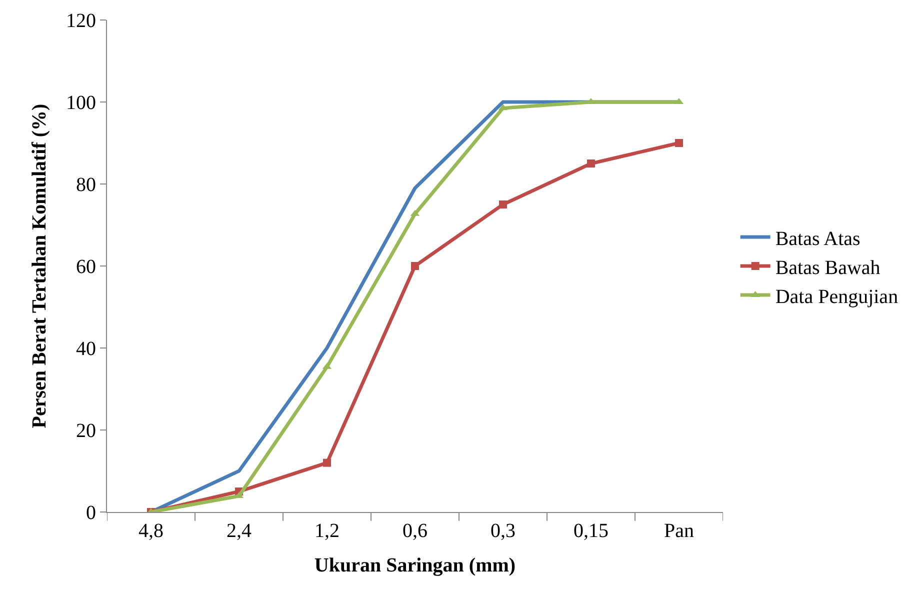  I want to click on y-axis-title: Persen Berat Tertahan Komulatif (%), so click(39, 266).